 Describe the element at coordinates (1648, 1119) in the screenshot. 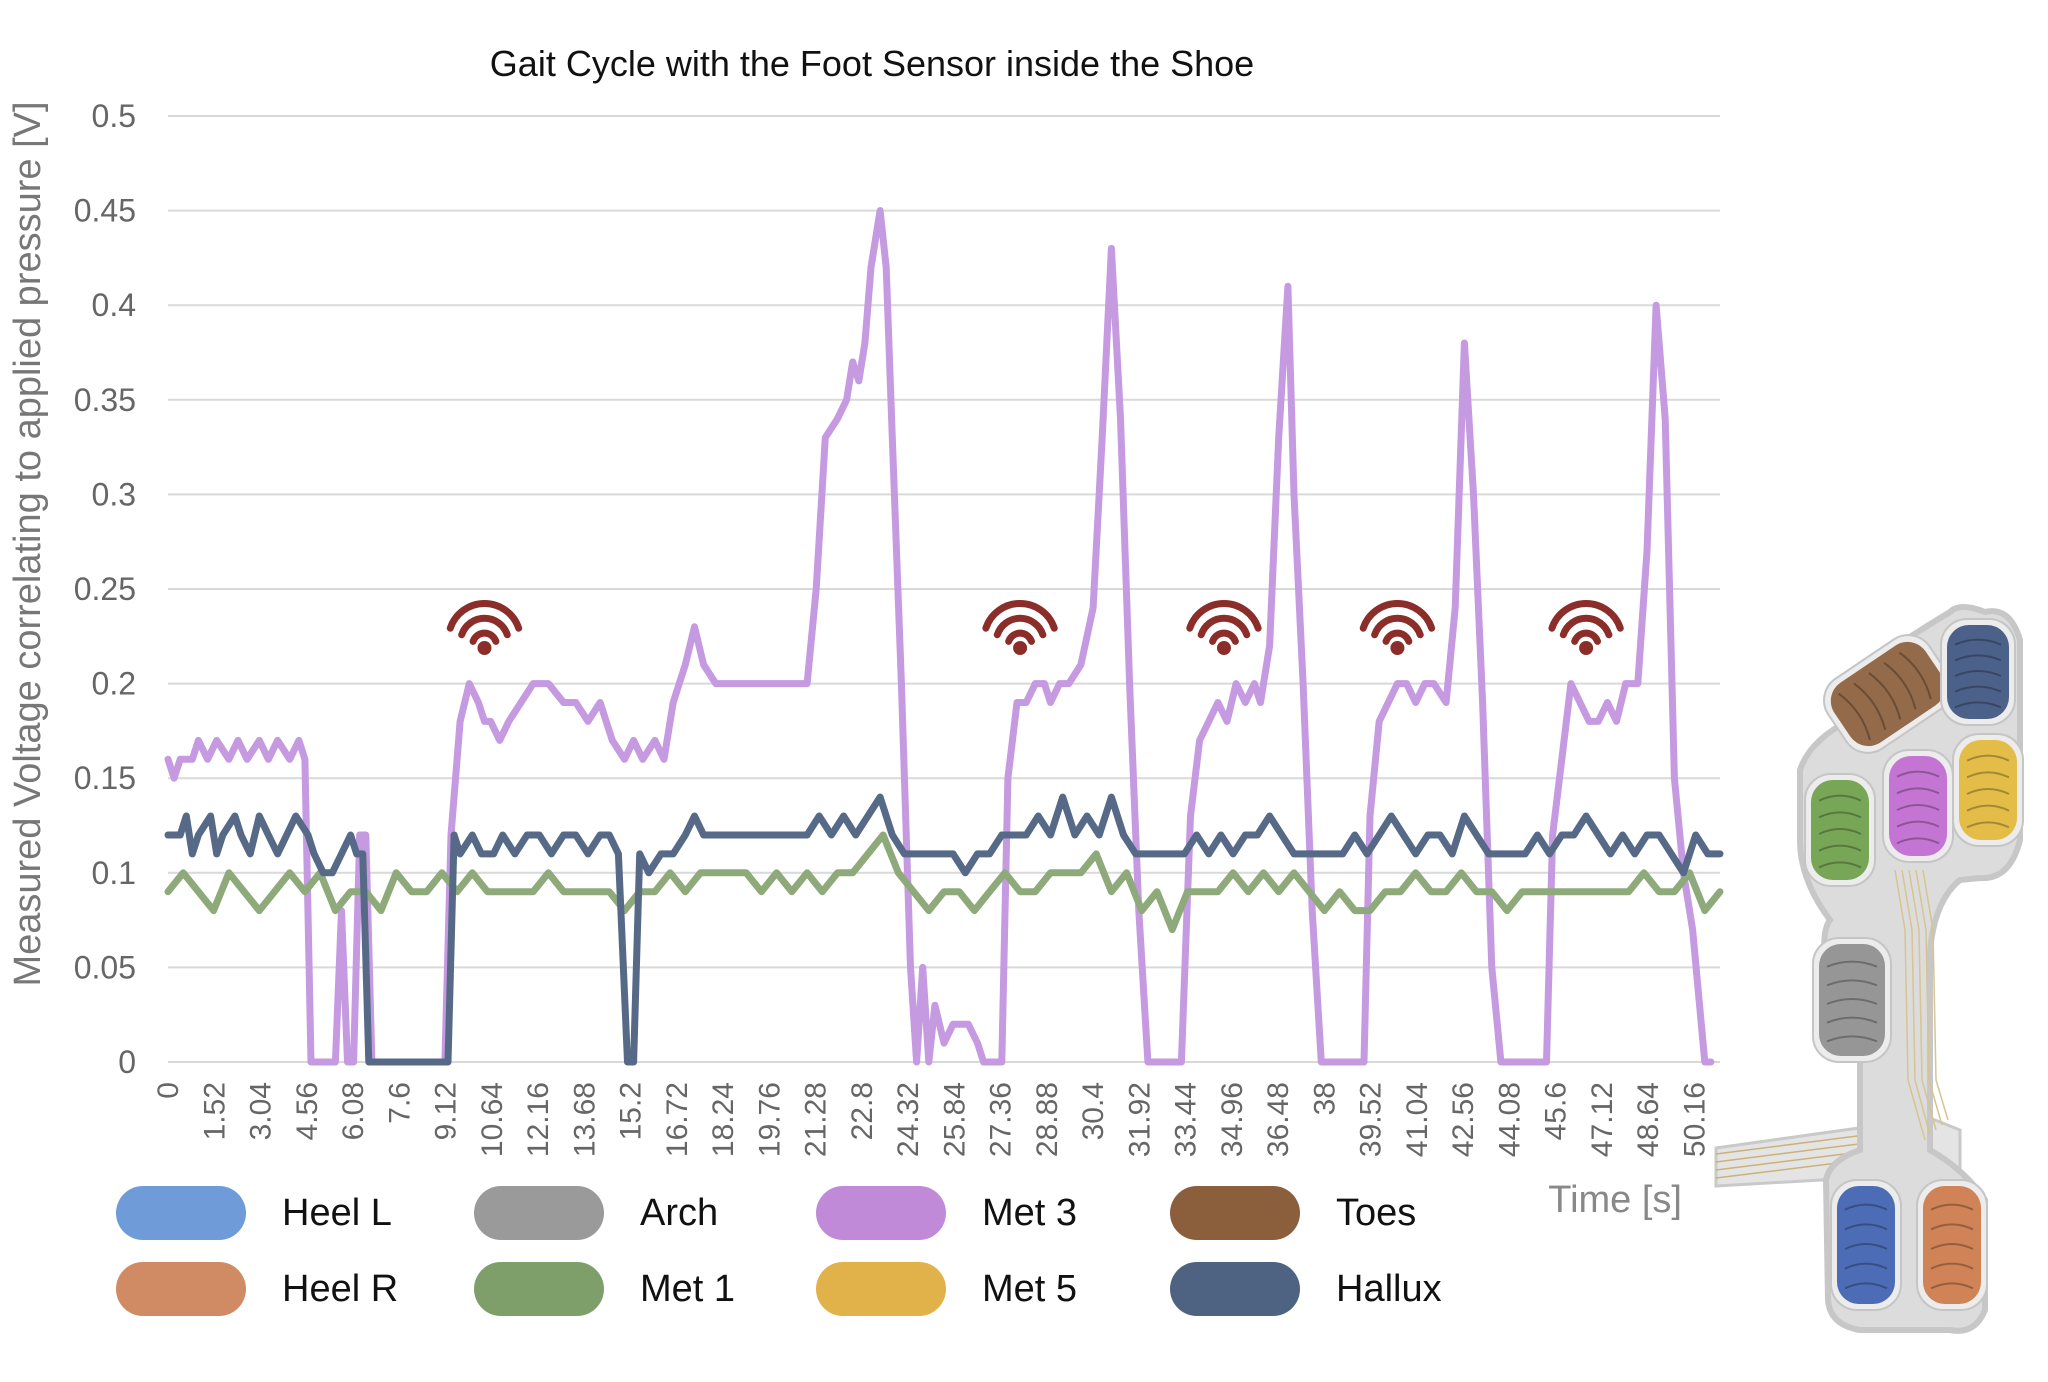

I see `x-tick-label: 48.64` at that location.